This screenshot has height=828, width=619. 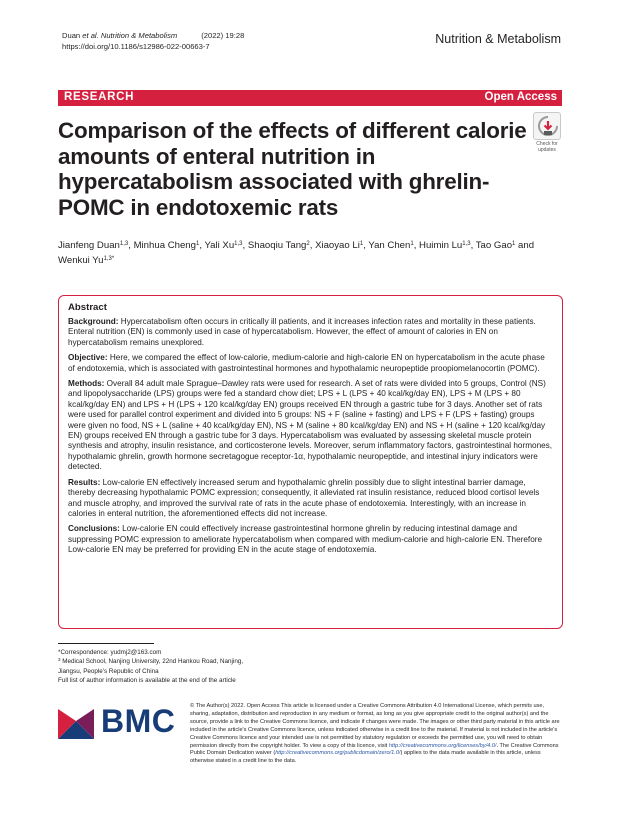 What do you see at coordinates (72, 35) in the screenshot?
I see `meta-authors: Duan` at bounding box center [72, 35].